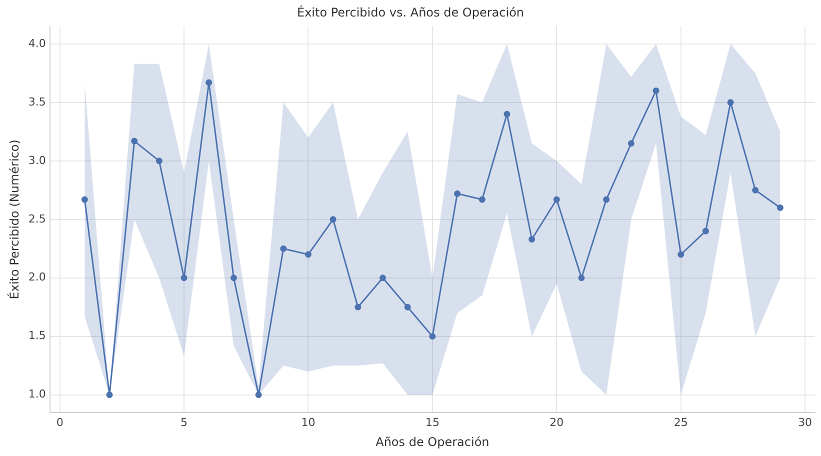  I want to click on y-tick-label: 3.5, so click(37, 101).